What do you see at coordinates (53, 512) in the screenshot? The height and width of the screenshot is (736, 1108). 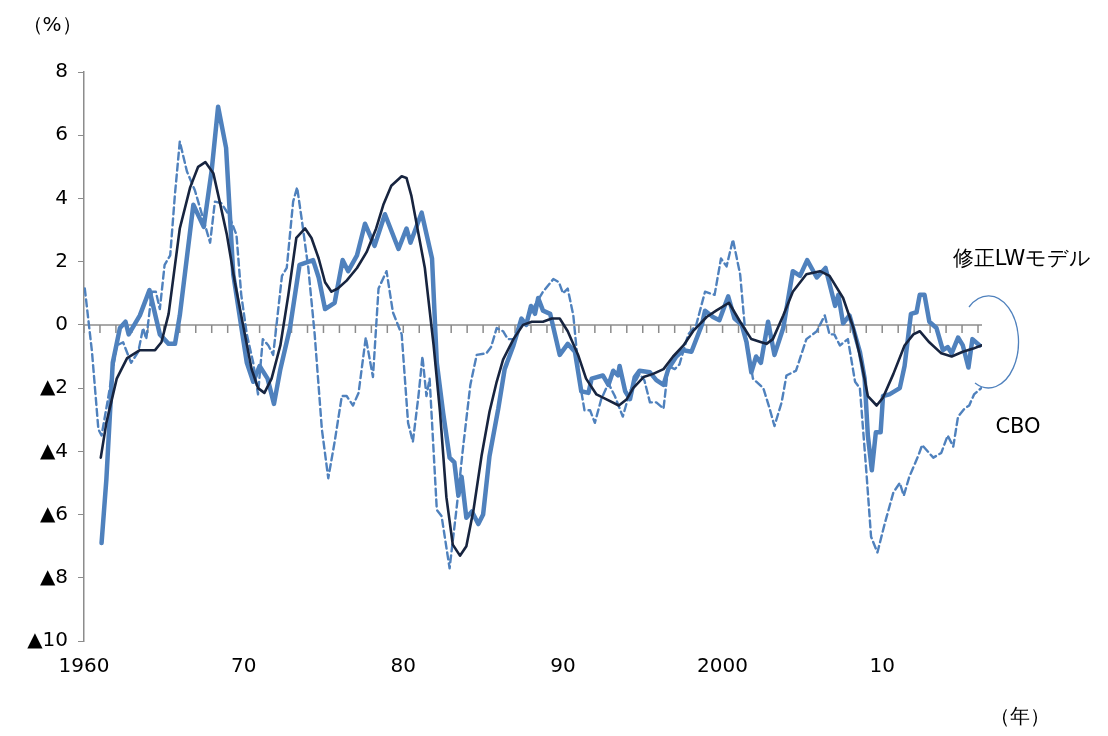 I see `y-tick-label: ▲6` at bounding box center [53, 512].